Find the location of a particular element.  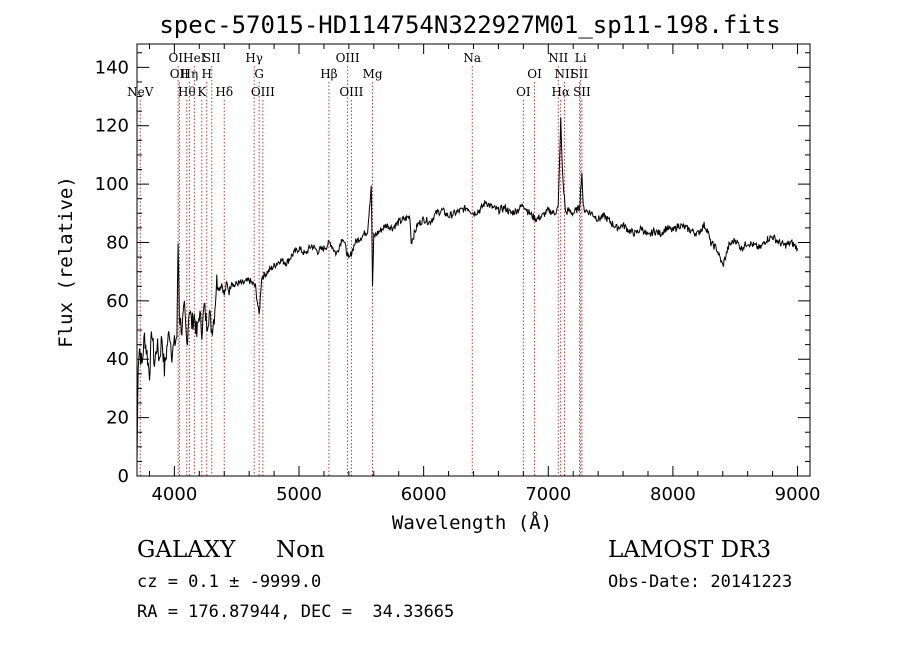

y-tick-label: 100 is located at coordinates (112, 184).